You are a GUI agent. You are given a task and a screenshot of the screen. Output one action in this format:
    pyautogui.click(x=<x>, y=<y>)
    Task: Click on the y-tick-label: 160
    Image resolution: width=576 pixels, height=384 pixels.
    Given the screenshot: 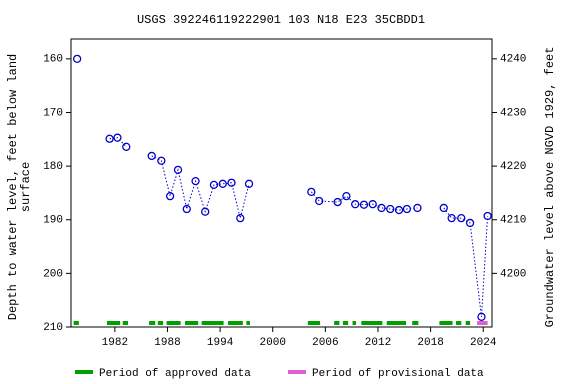 What is the action you would take?
    pyautogui.click(x=53, y=60)
    